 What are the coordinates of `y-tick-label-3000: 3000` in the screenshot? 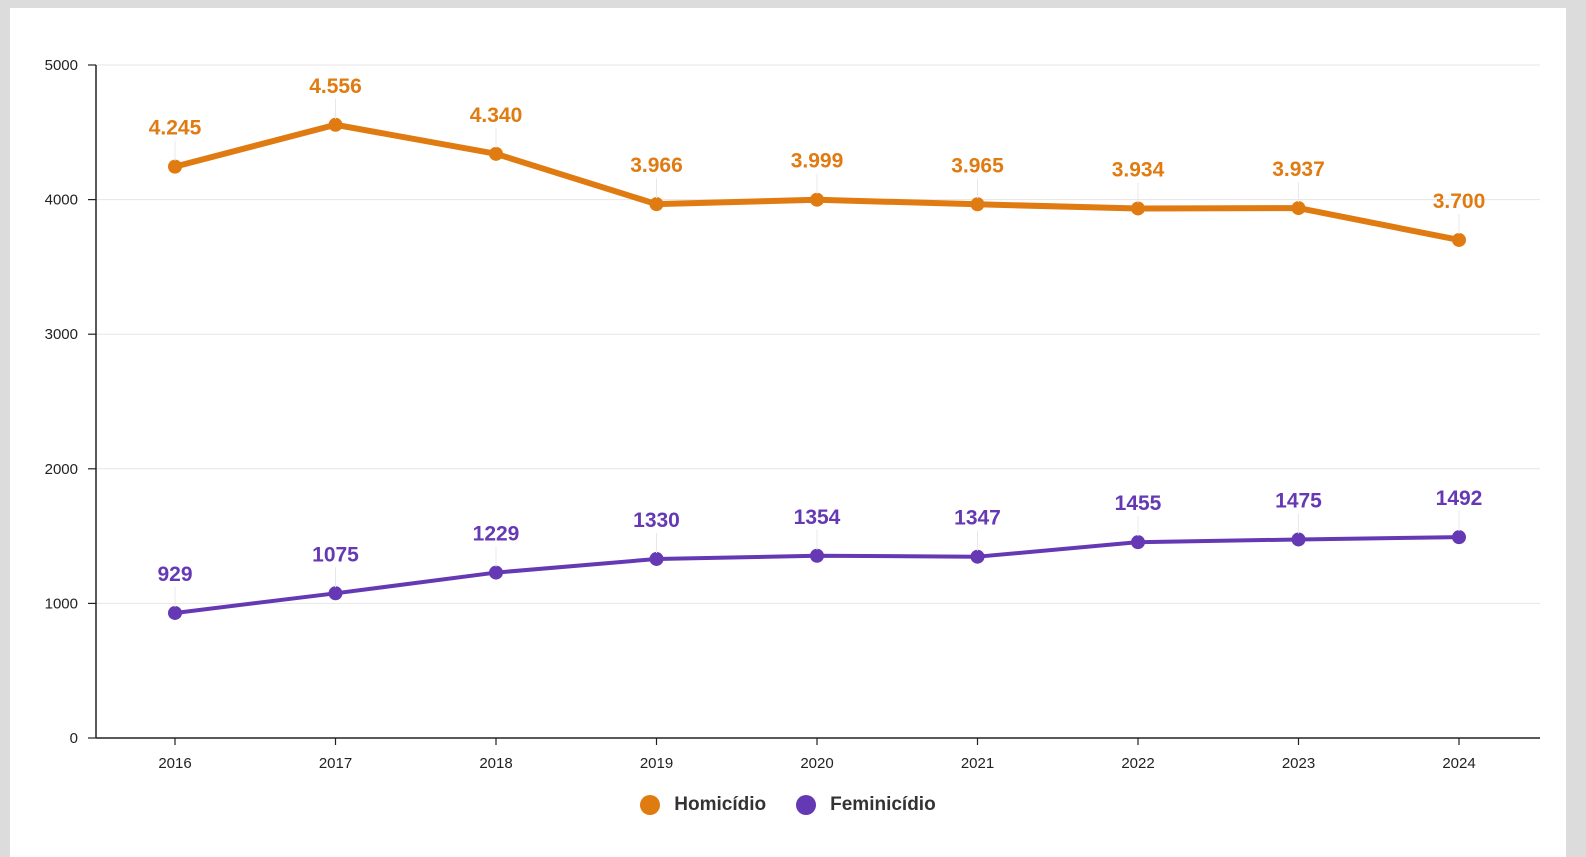 It's located at (61, 334).